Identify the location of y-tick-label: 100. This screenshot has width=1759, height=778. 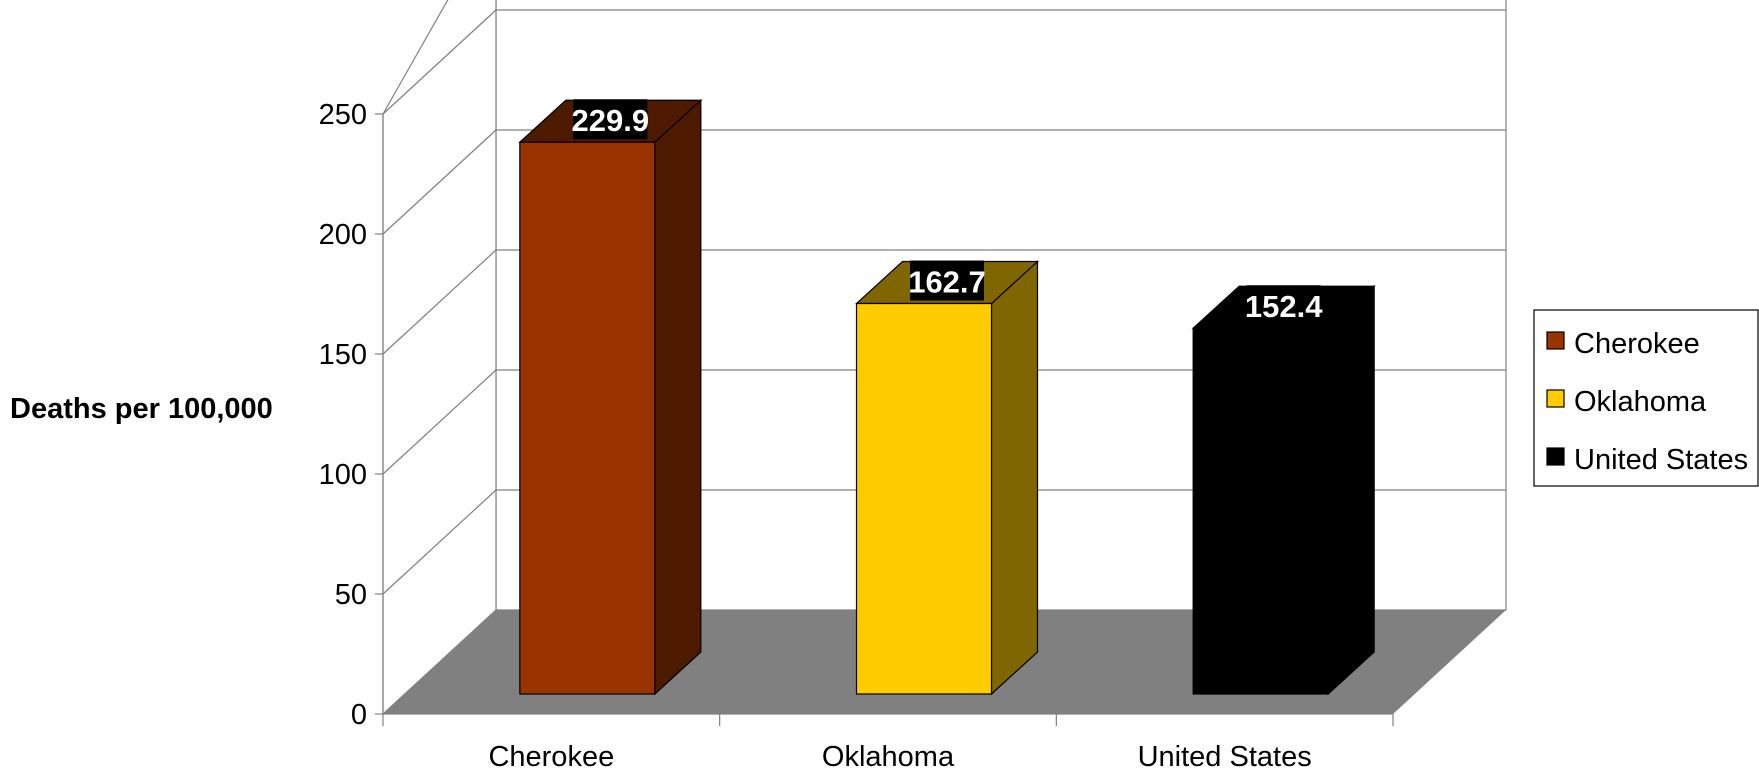
(343, 475).